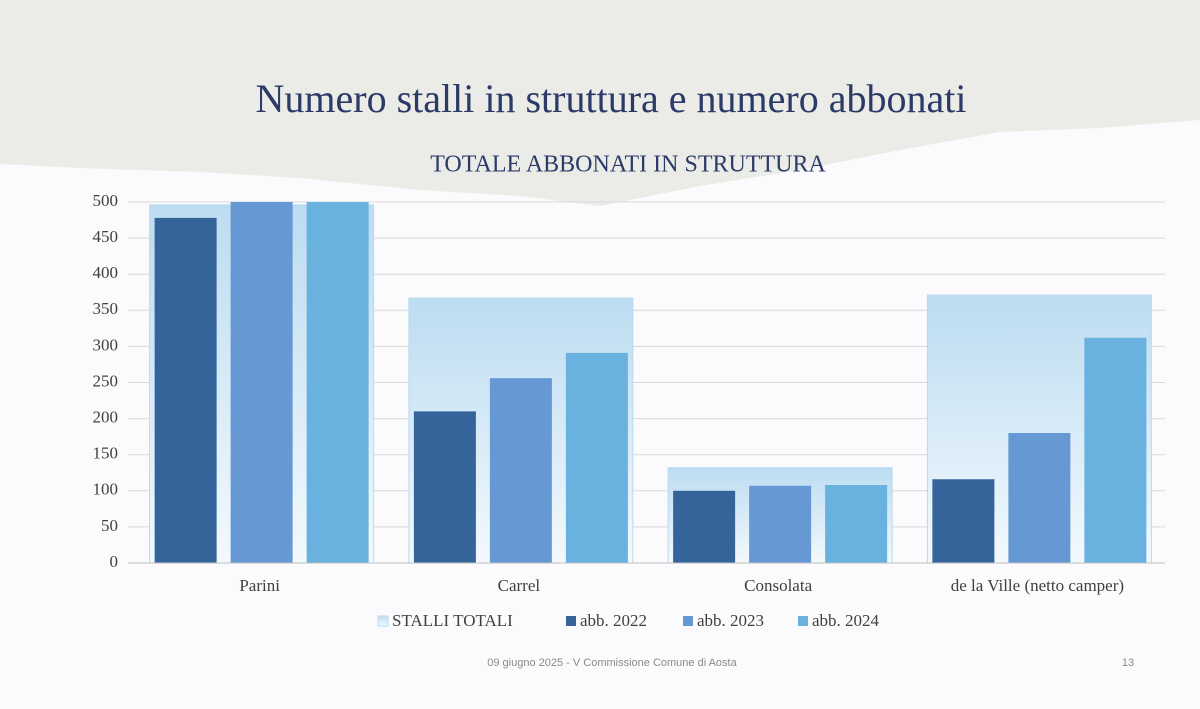 This screenshot has height=709, width=1200. What do you see at coordinates (106, 380) in the screenshot?
I see `y-tick-label: 250` at bounding box center [106, 380].